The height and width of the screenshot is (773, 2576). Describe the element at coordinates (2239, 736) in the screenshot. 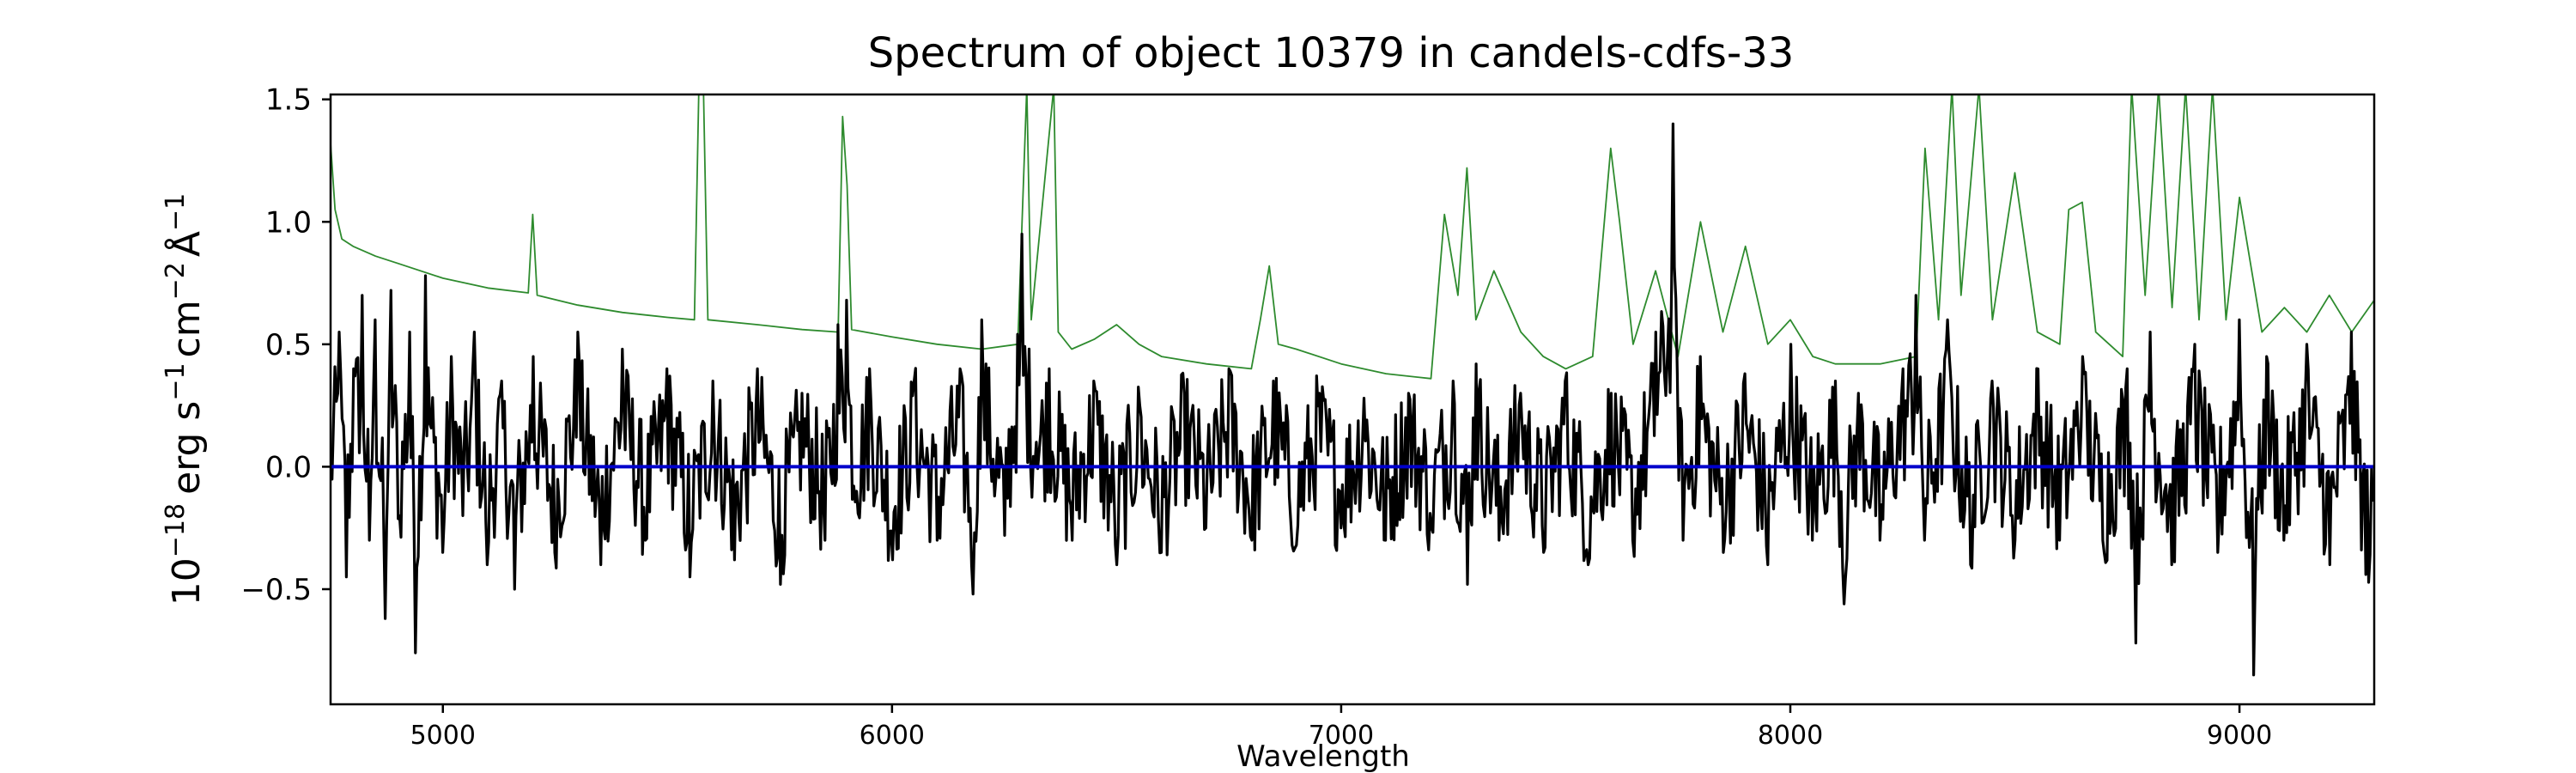

I see `x-tick-label: 9000` at that location.